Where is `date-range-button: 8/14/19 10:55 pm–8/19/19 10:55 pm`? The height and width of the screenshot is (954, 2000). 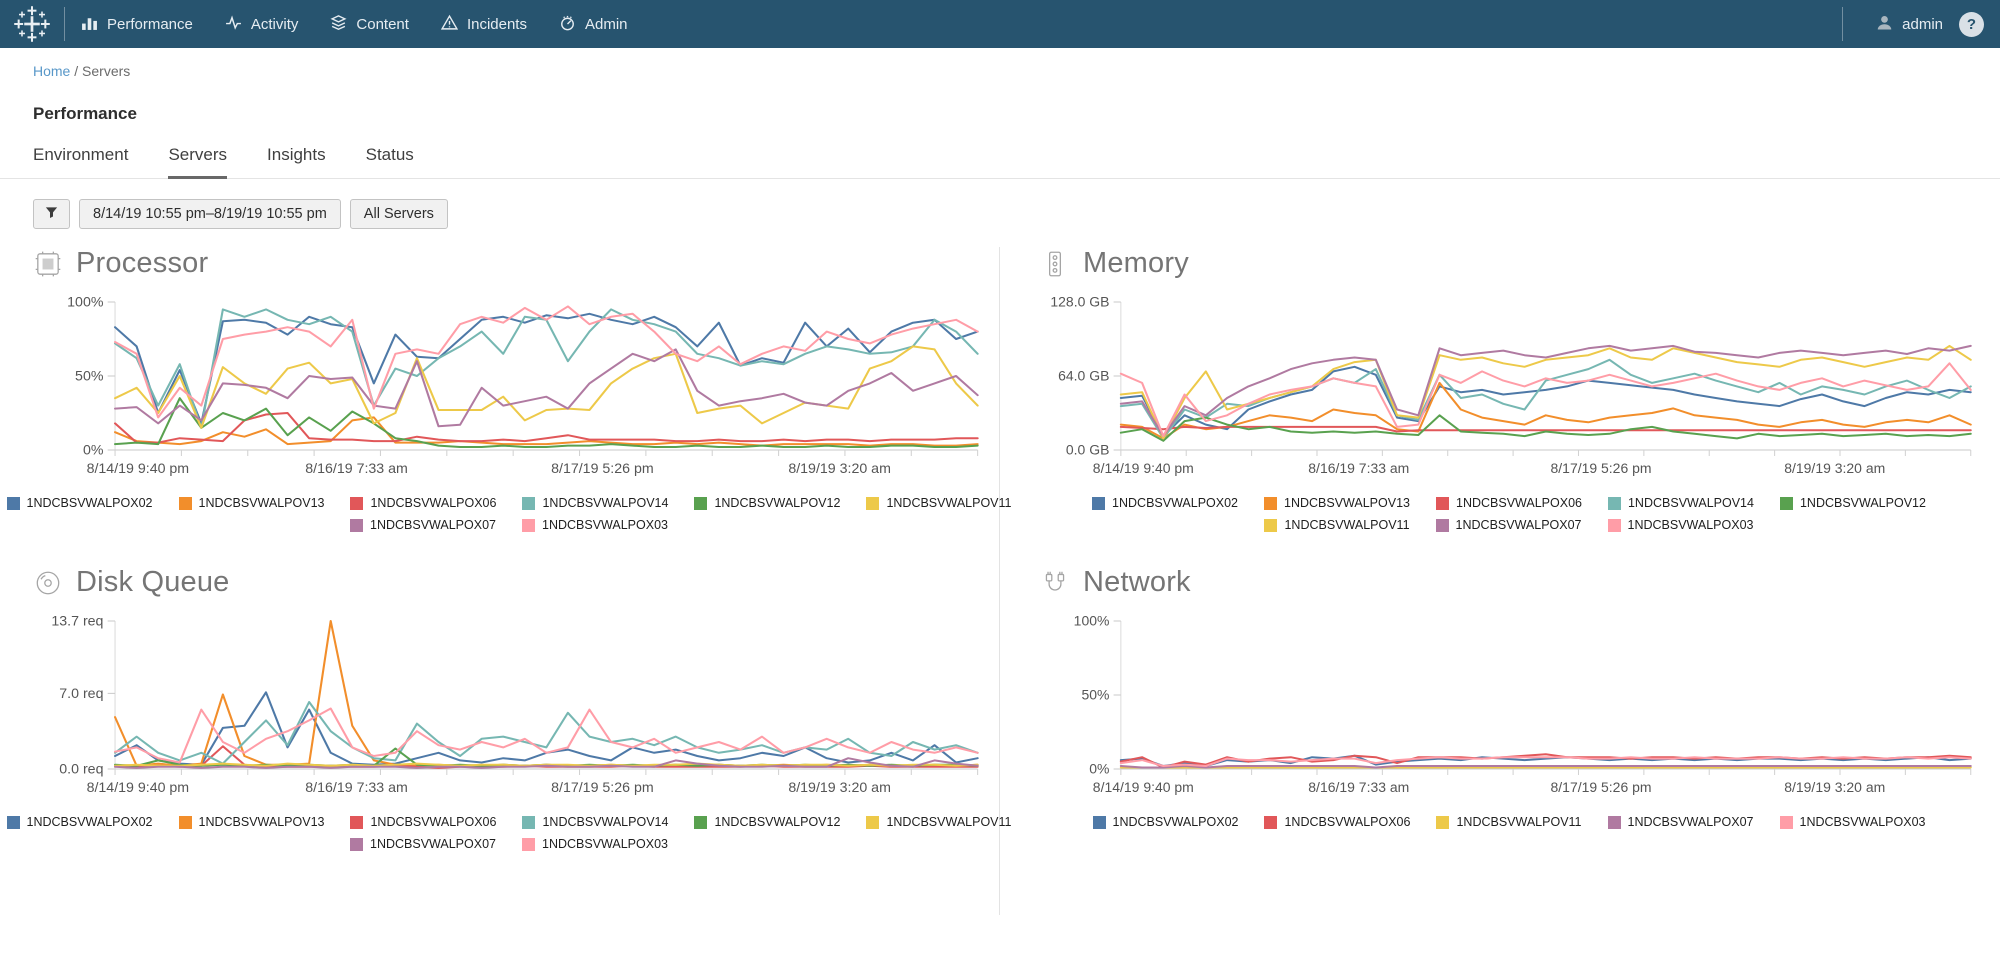 date-range-button: 8/14/19 10:55 pm–8/19/19 10:55 pm is located at coordinates (210, 214).